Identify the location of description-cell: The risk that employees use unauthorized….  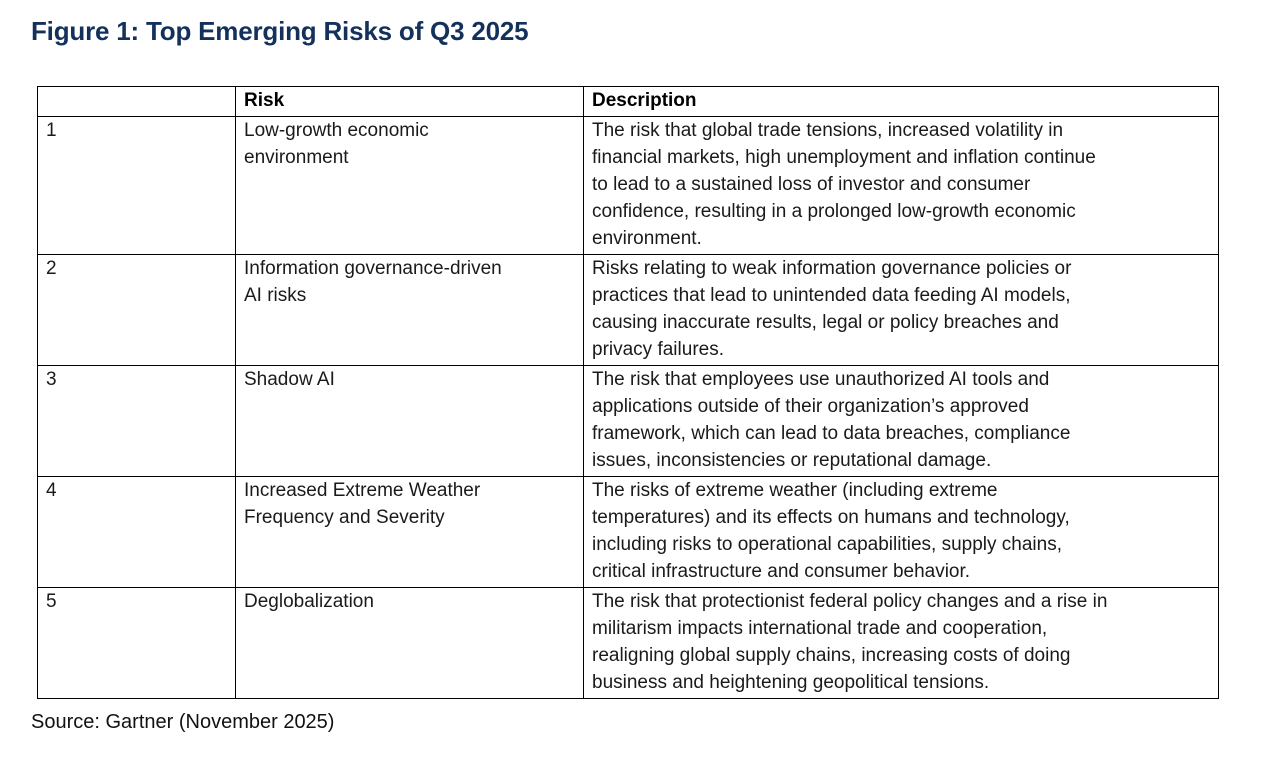
(901, 421).